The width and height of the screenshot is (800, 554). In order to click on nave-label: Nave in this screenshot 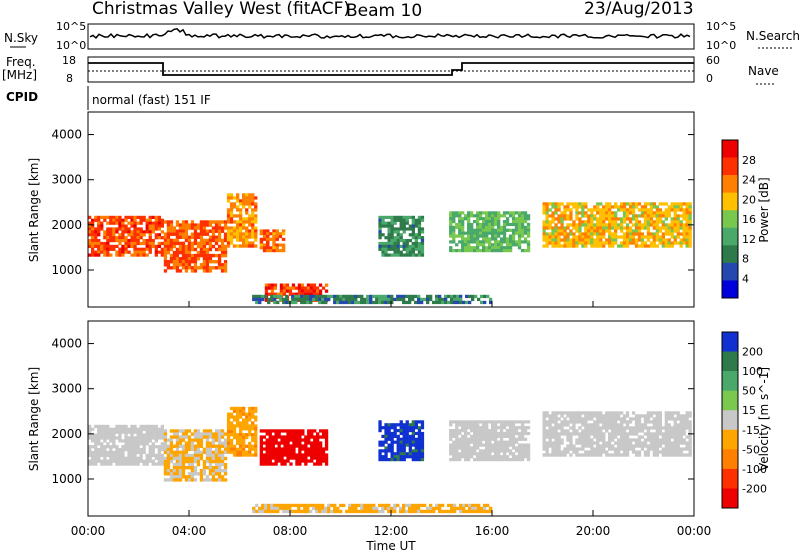, I will do `click(763, 71)`.